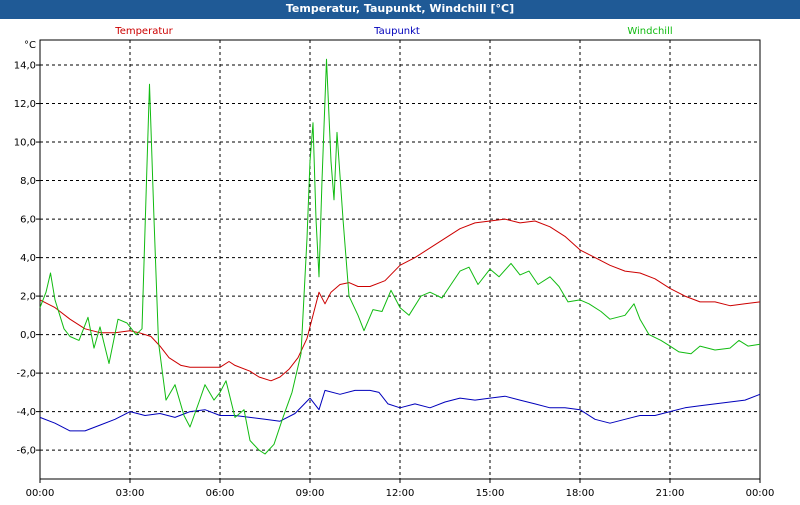  What do you see at coordinates (143, 31) in the screenshot?
I see `legend-temperatur: Temperatur` at bounding box center [143, 31].